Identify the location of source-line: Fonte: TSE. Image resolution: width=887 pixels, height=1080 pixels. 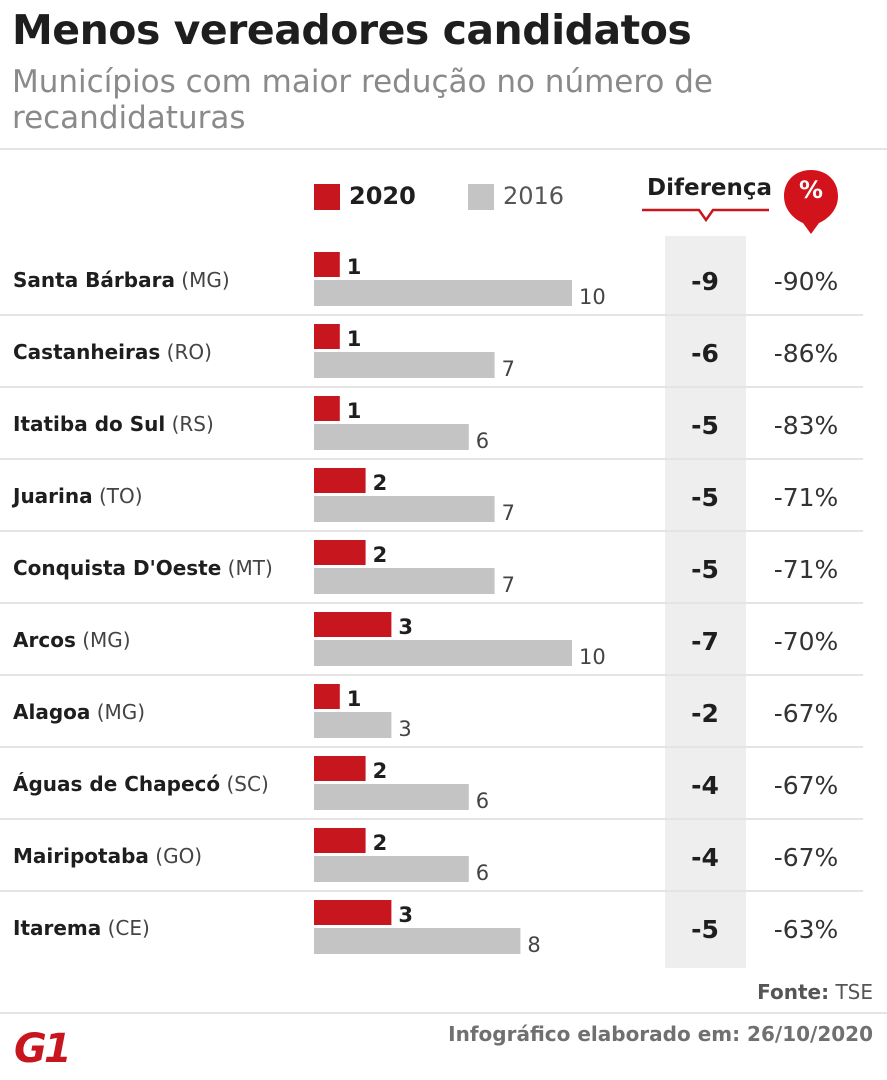
(815, 992).